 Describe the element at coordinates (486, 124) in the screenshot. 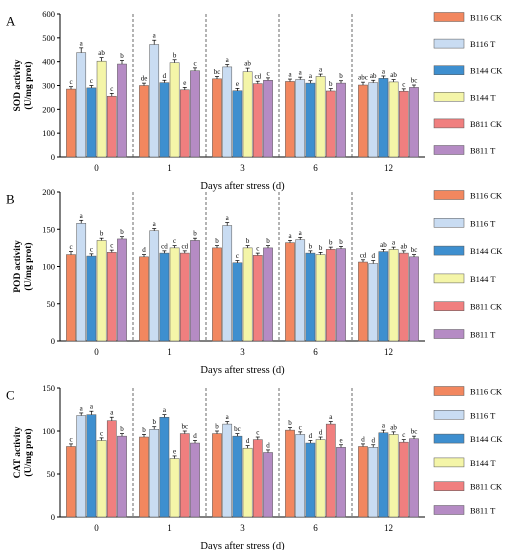

I see `legend-label: B811 CK` at that location.